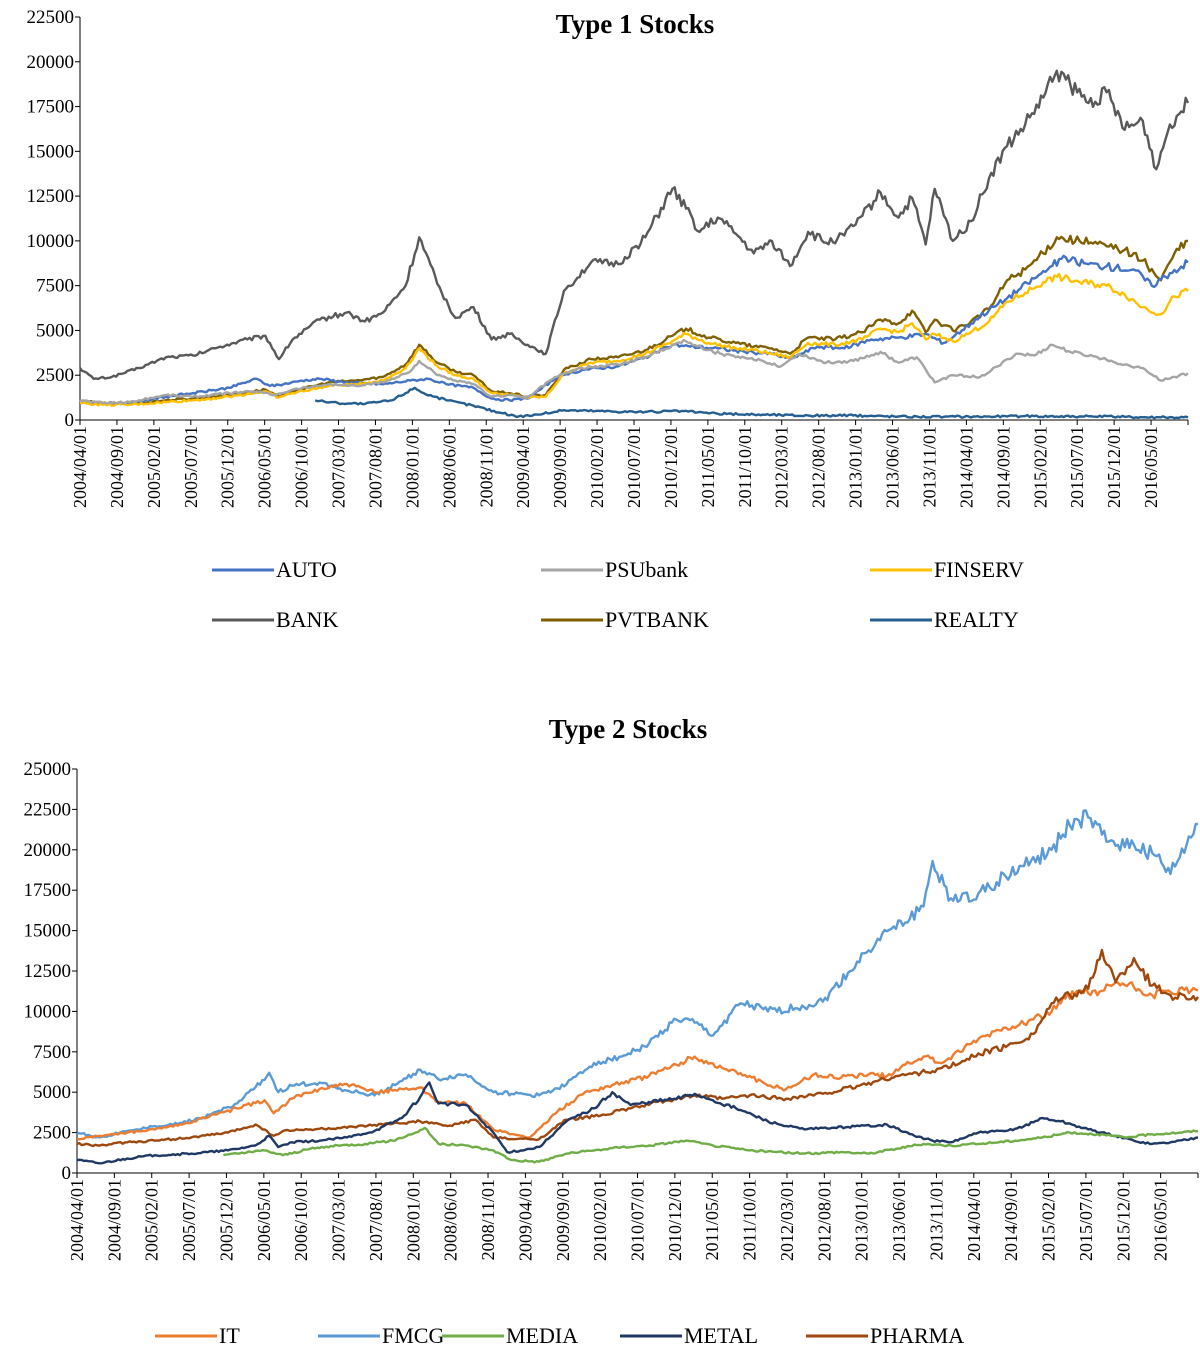 Image resolution: width=1200 pixels, height=1360 pixels. What do you see at coordinates (1151, 467) in the screenshot?
I see `x-tick-label: 2016/05/01` at bounding box center [1151, 467].